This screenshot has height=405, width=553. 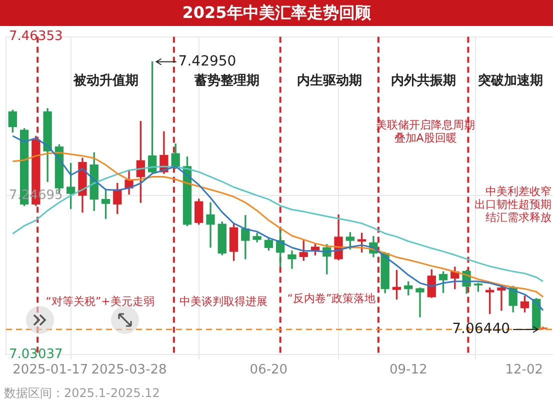 What do you see at coordinates (329, 81) in the screenshot?
I see `ref-line-label: 内生驱动期` at bounding box center [329, 81].